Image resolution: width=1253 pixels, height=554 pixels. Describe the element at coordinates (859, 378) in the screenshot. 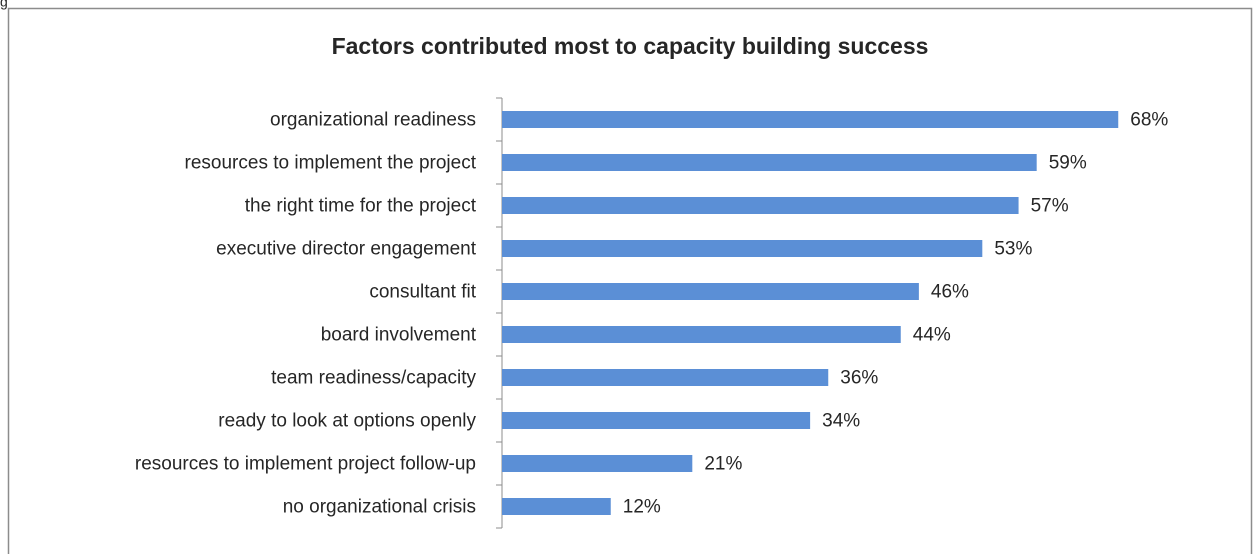

I see `value-label: 36%` at that location.